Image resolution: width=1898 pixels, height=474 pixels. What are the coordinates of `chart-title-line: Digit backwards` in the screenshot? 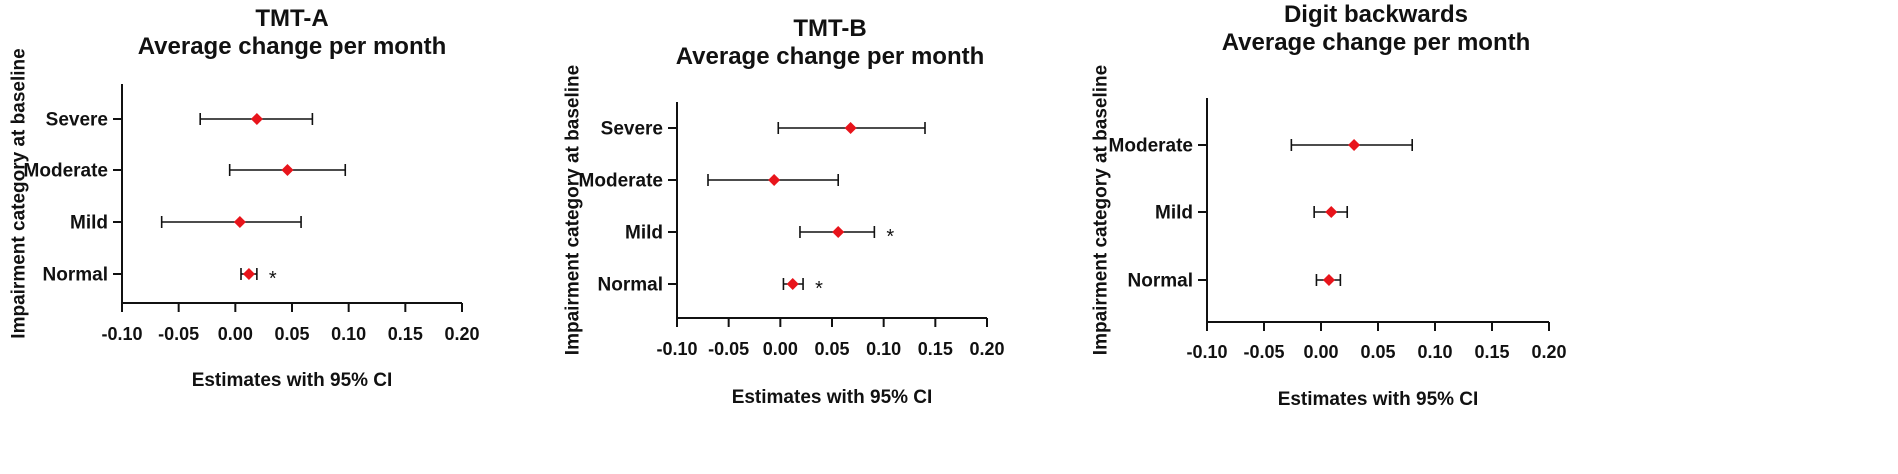 It's located at (1376, 14).